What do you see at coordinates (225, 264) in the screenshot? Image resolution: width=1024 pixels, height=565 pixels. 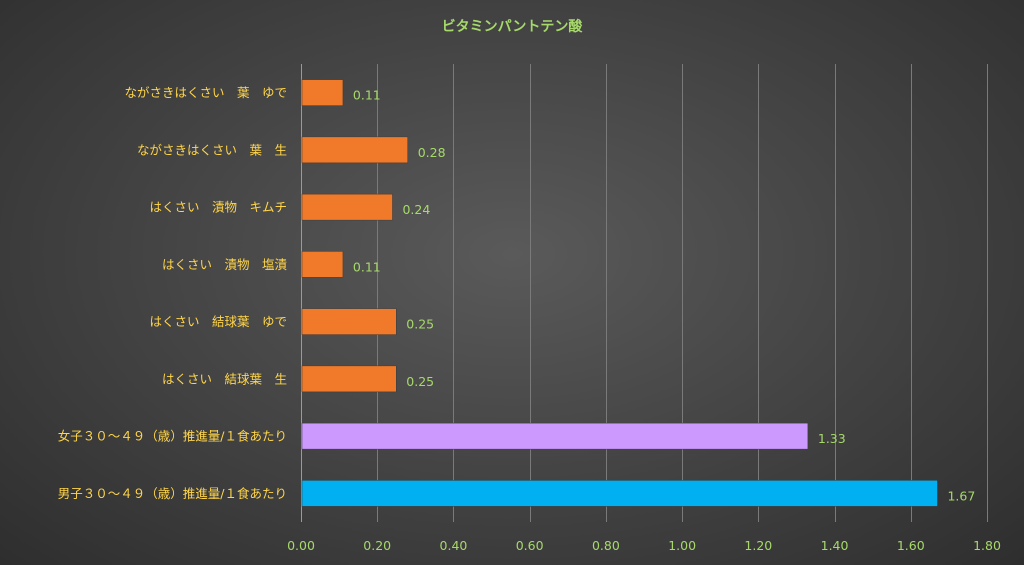 I see `category-label: はくさい 漬物 塩漬` at bounding box center [225, 264].